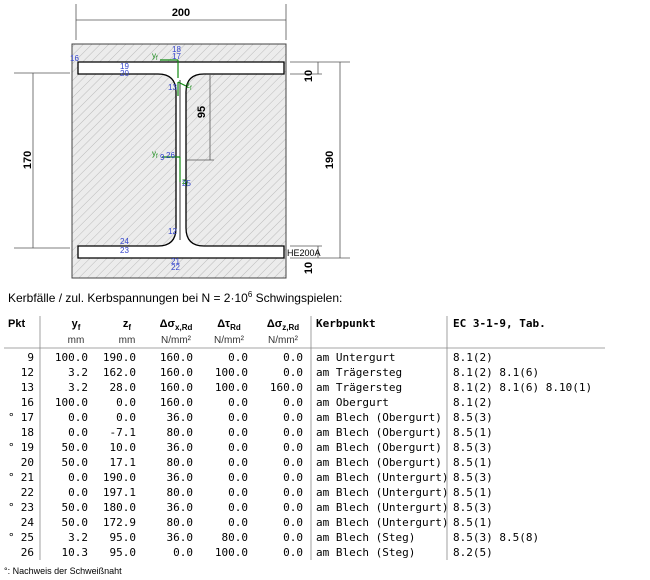 This screenshot has height=580, width=650. I want to click on table-cell: 17, so click(27, 417).